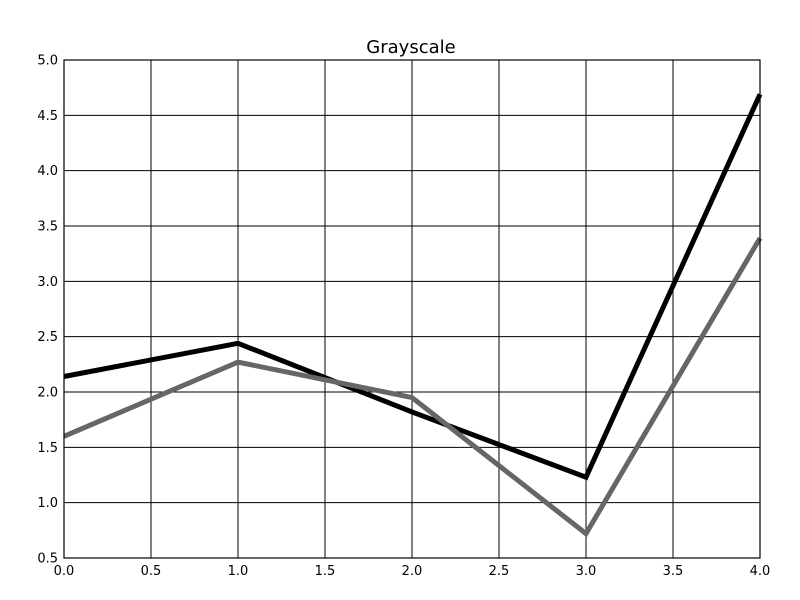  I want to click on x-axis-tick-labels: 0.0 0.5 1.0 1.5 2.0 2.5 3.0 3.5 4.0, so click(412, 571).